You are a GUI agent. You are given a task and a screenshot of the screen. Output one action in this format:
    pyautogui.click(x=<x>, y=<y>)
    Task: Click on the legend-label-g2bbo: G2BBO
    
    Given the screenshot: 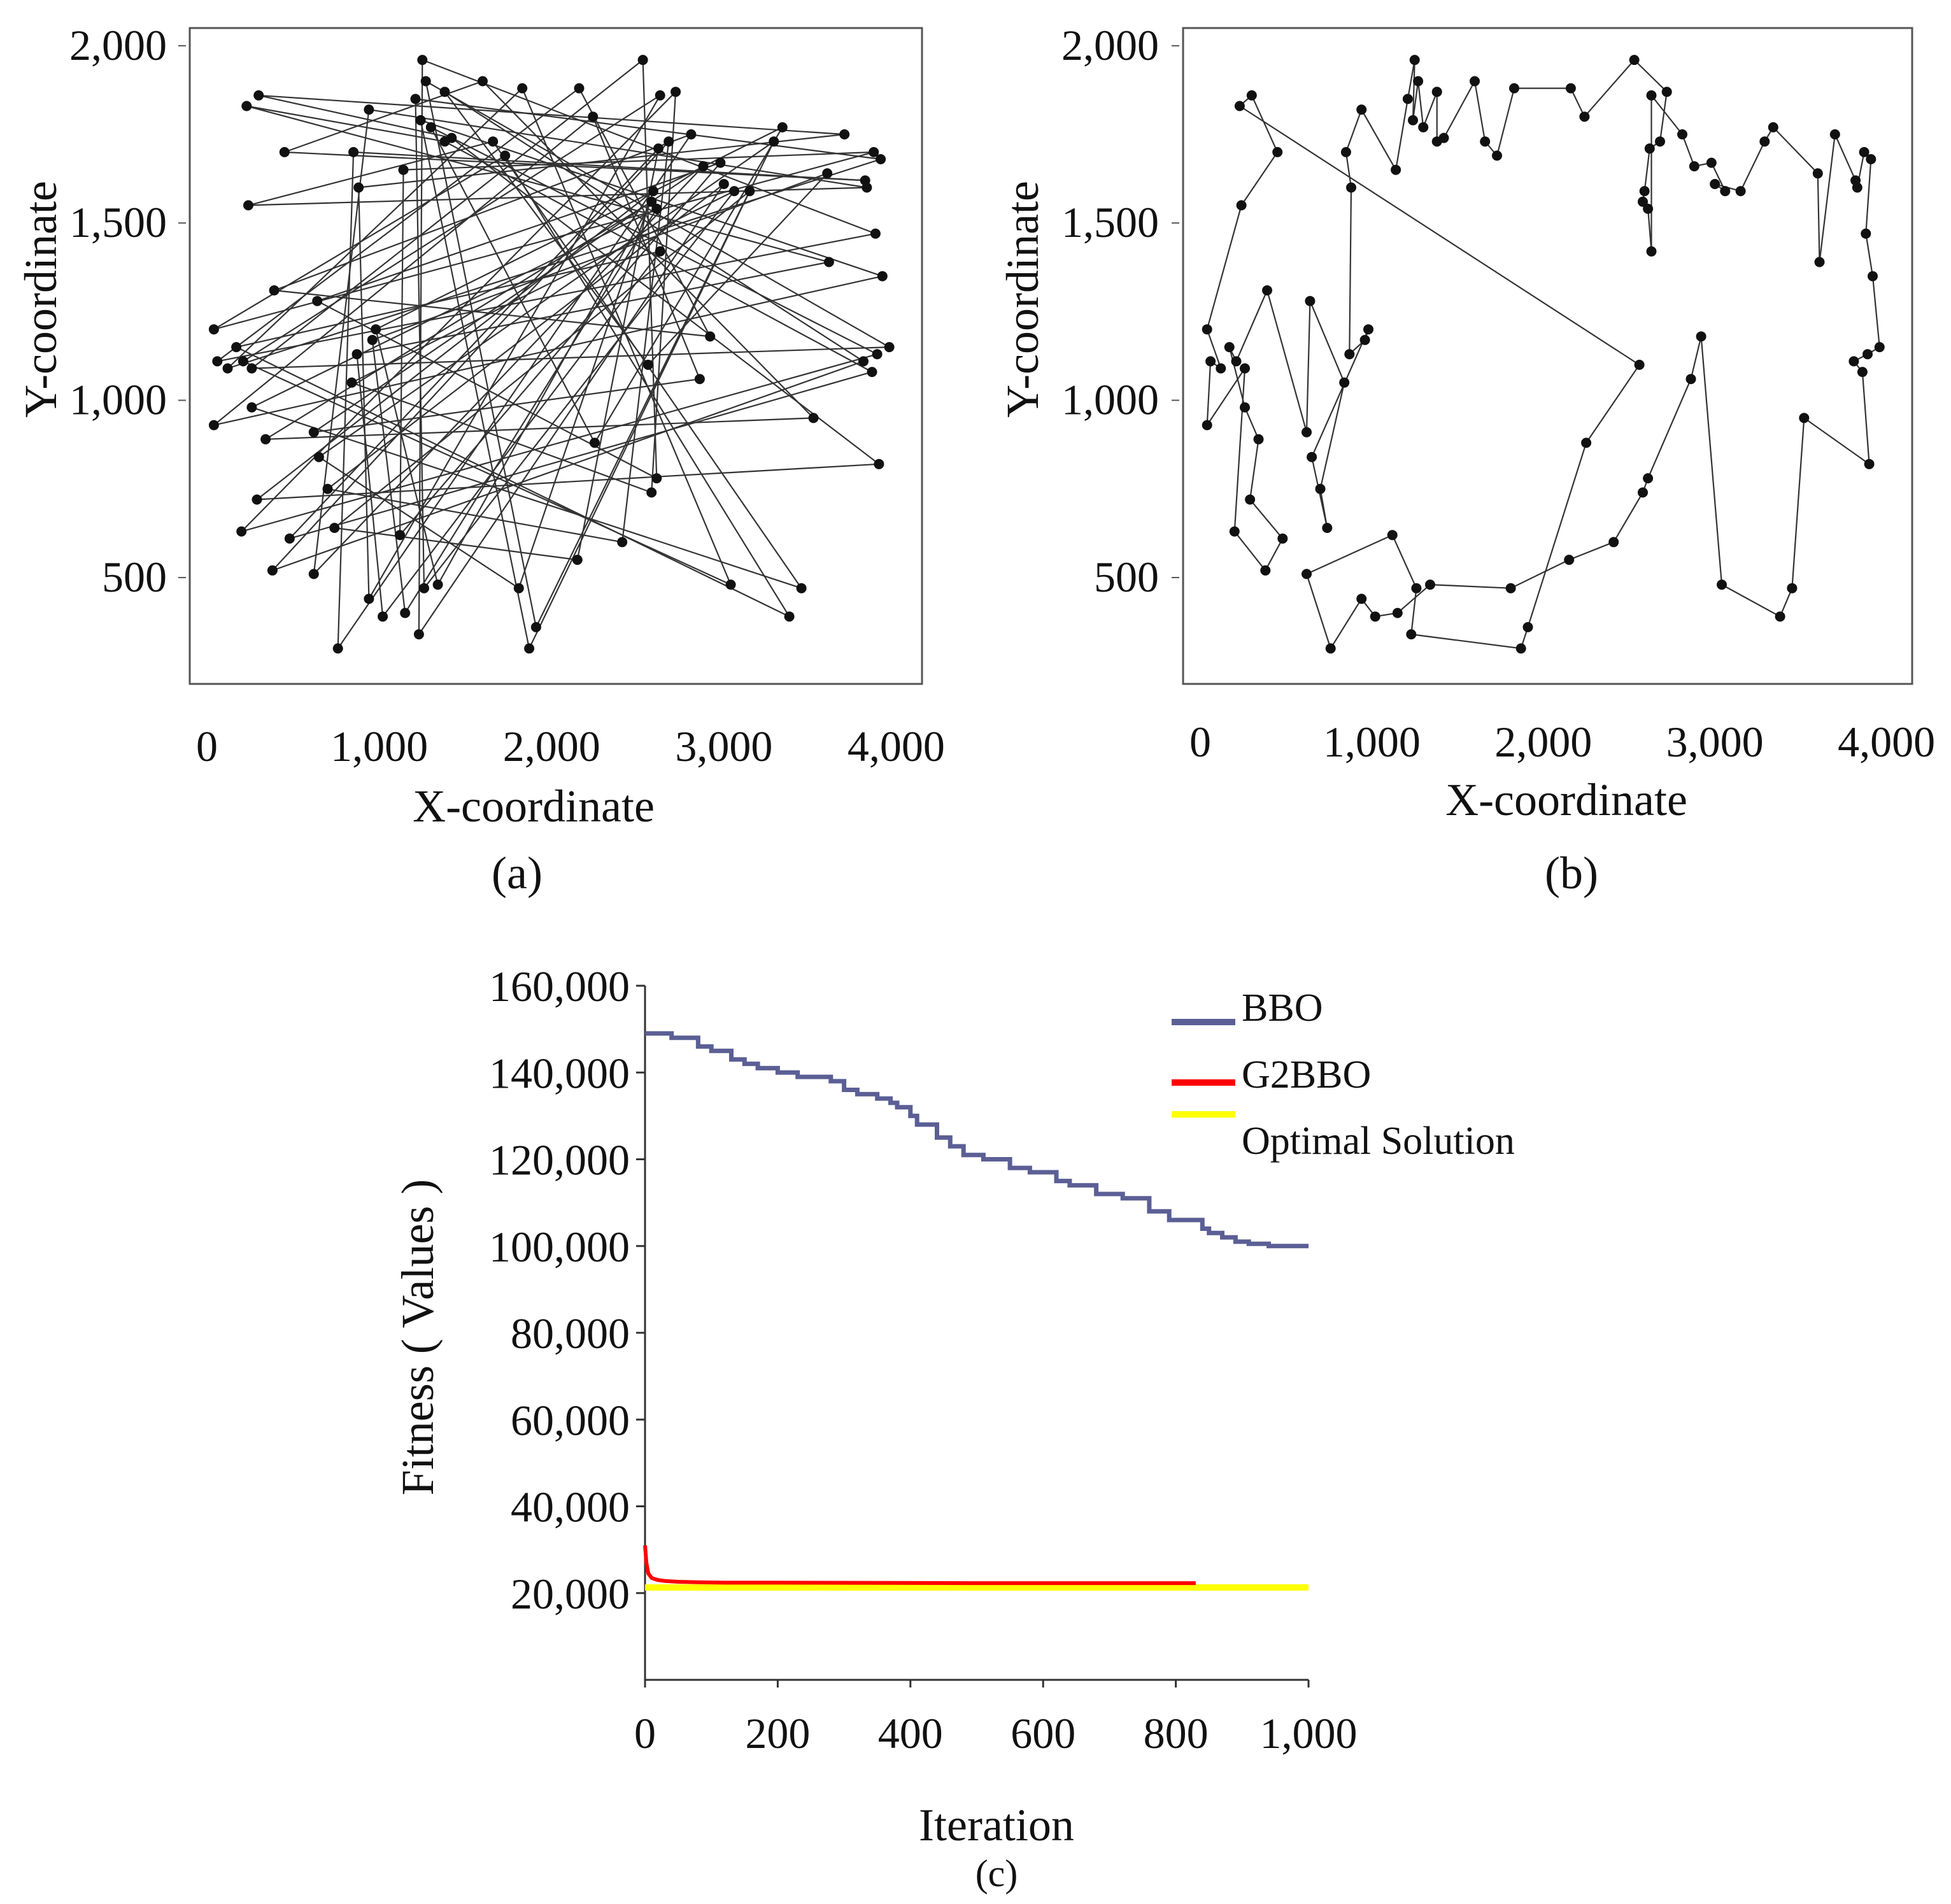 What is the action you would take?
    pyautogui.click(x=1306, y=1075)
    